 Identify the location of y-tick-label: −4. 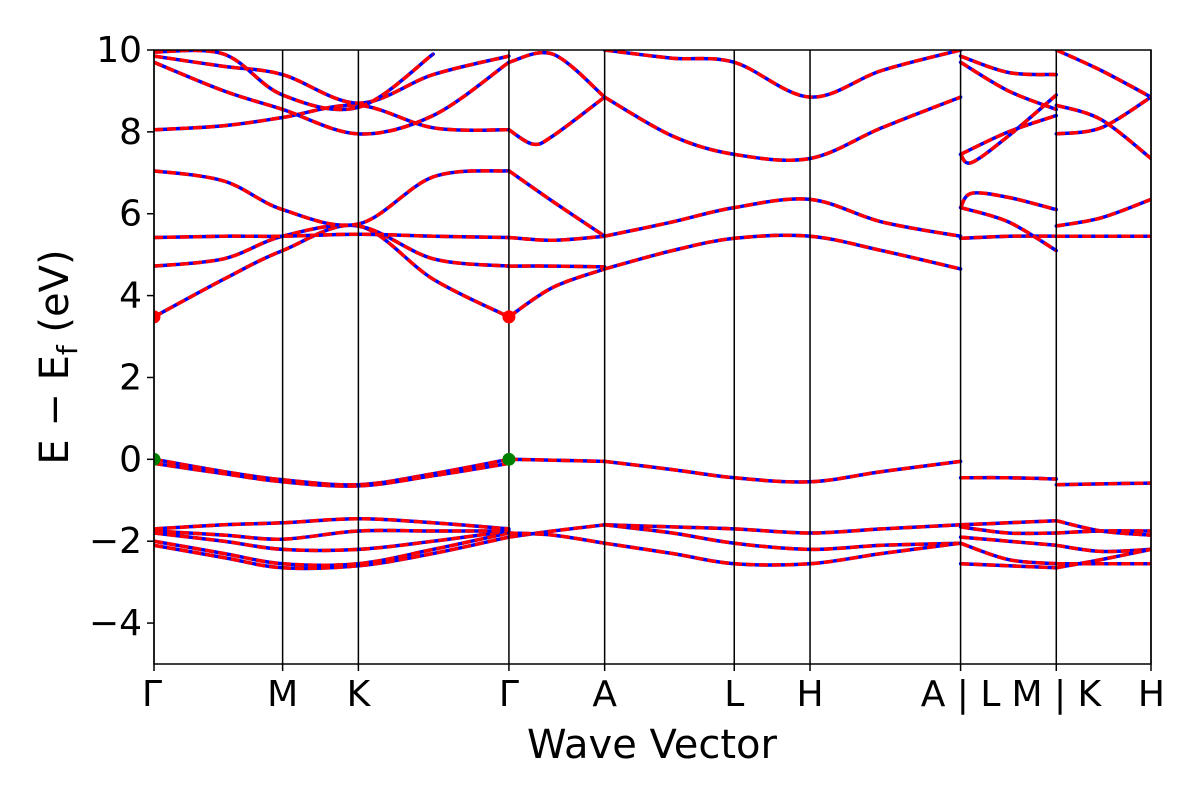
(115, 623).